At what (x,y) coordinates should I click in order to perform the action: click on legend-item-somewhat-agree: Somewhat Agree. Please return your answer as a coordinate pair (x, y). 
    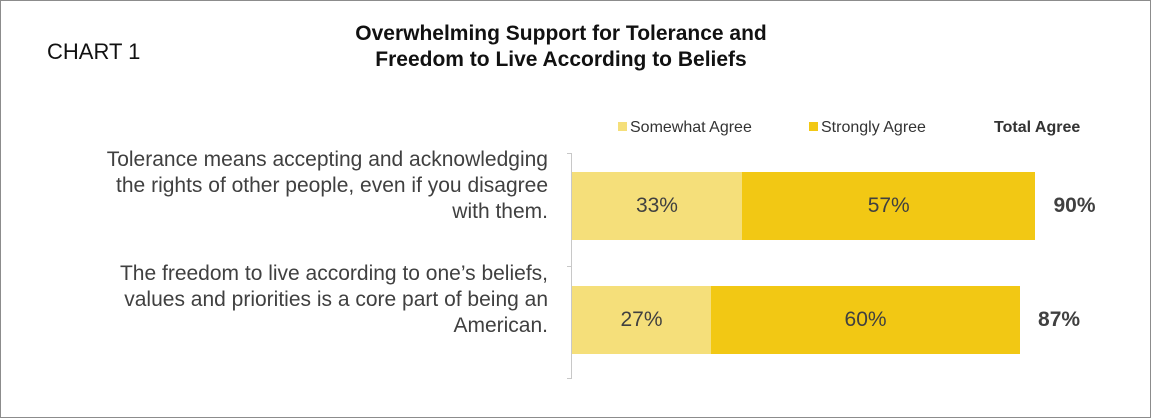
    Looking at the image, I should click on (685, 128).